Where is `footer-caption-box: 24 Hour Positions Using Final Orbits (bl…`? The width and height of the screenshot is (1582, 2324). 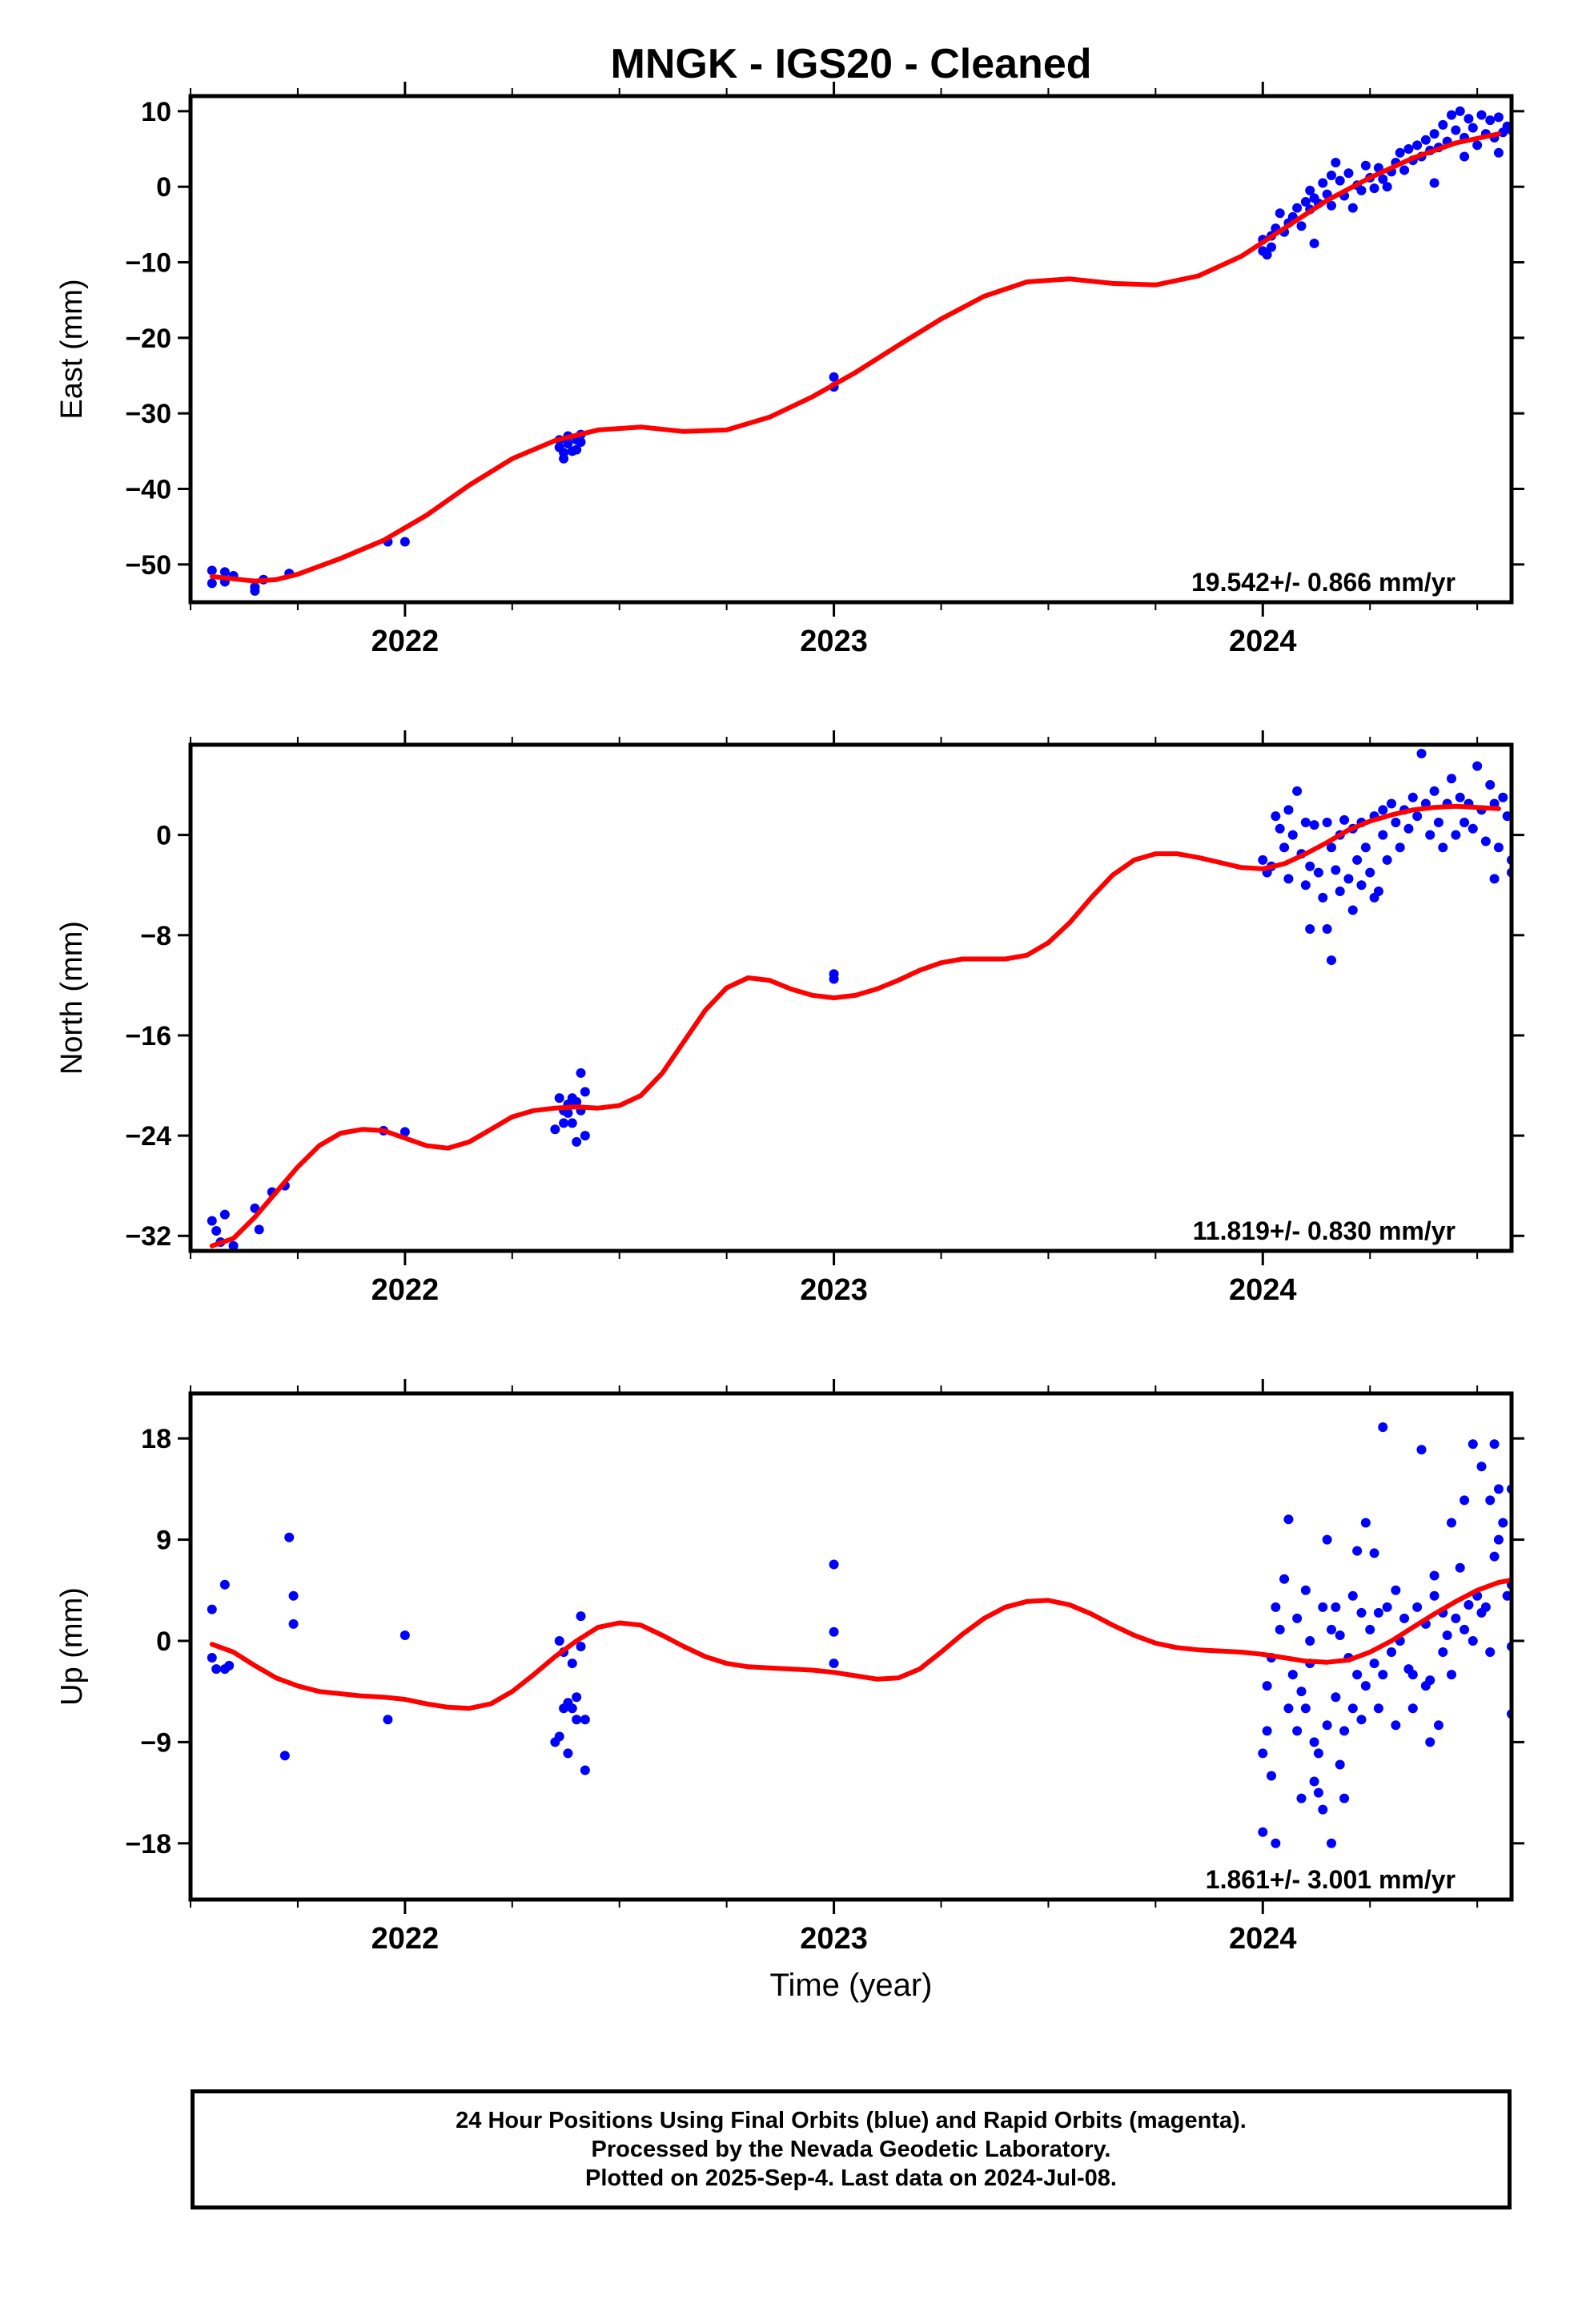 footer-caption-box: 24 Hour Positions Using Final Orbits (bl… is located at coordinates (851, 2149).